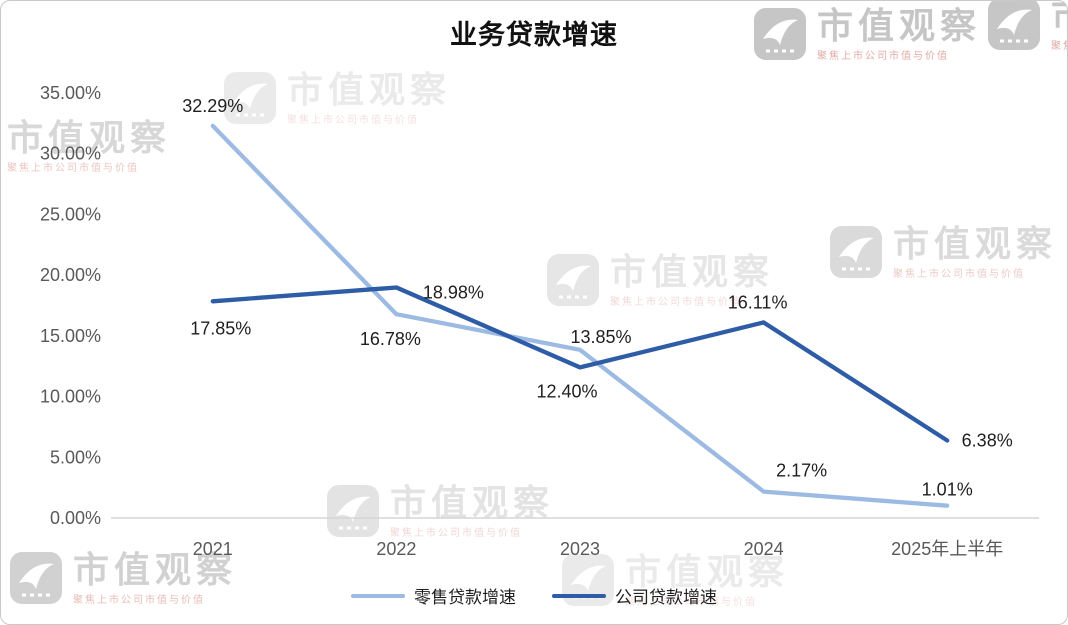 This screenshot has height=625, width=1068. What do you see at coordinates (396, 549) in the screenshot?
I see `x-category-label: 2022` at bounding box center [396, 549].